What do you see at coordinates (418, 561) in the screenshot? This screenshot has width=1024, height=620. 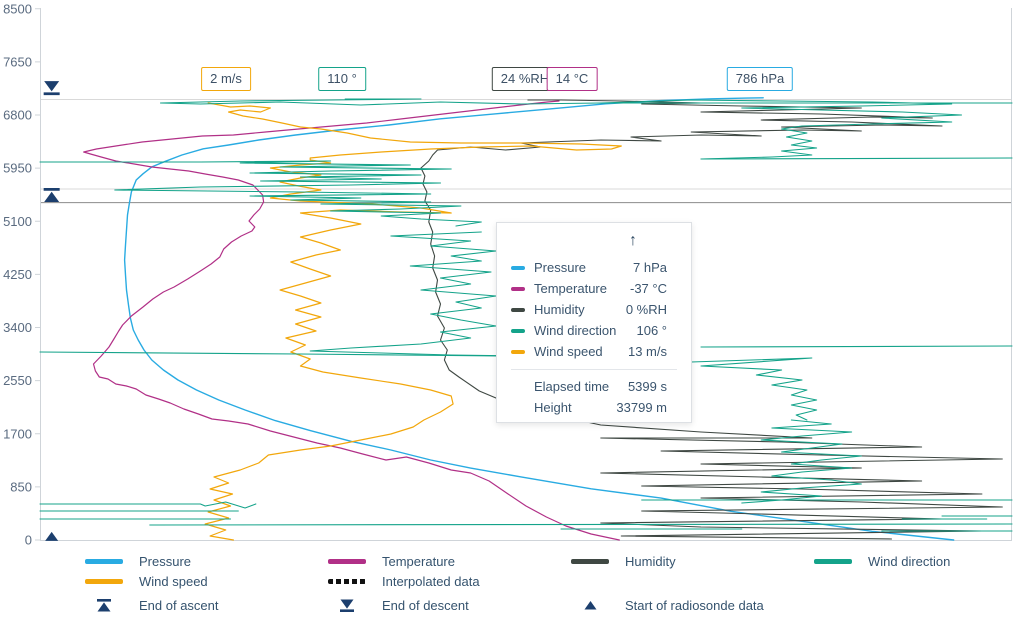 I see `legend-label: Temperature` at bounding box center [418, 561].